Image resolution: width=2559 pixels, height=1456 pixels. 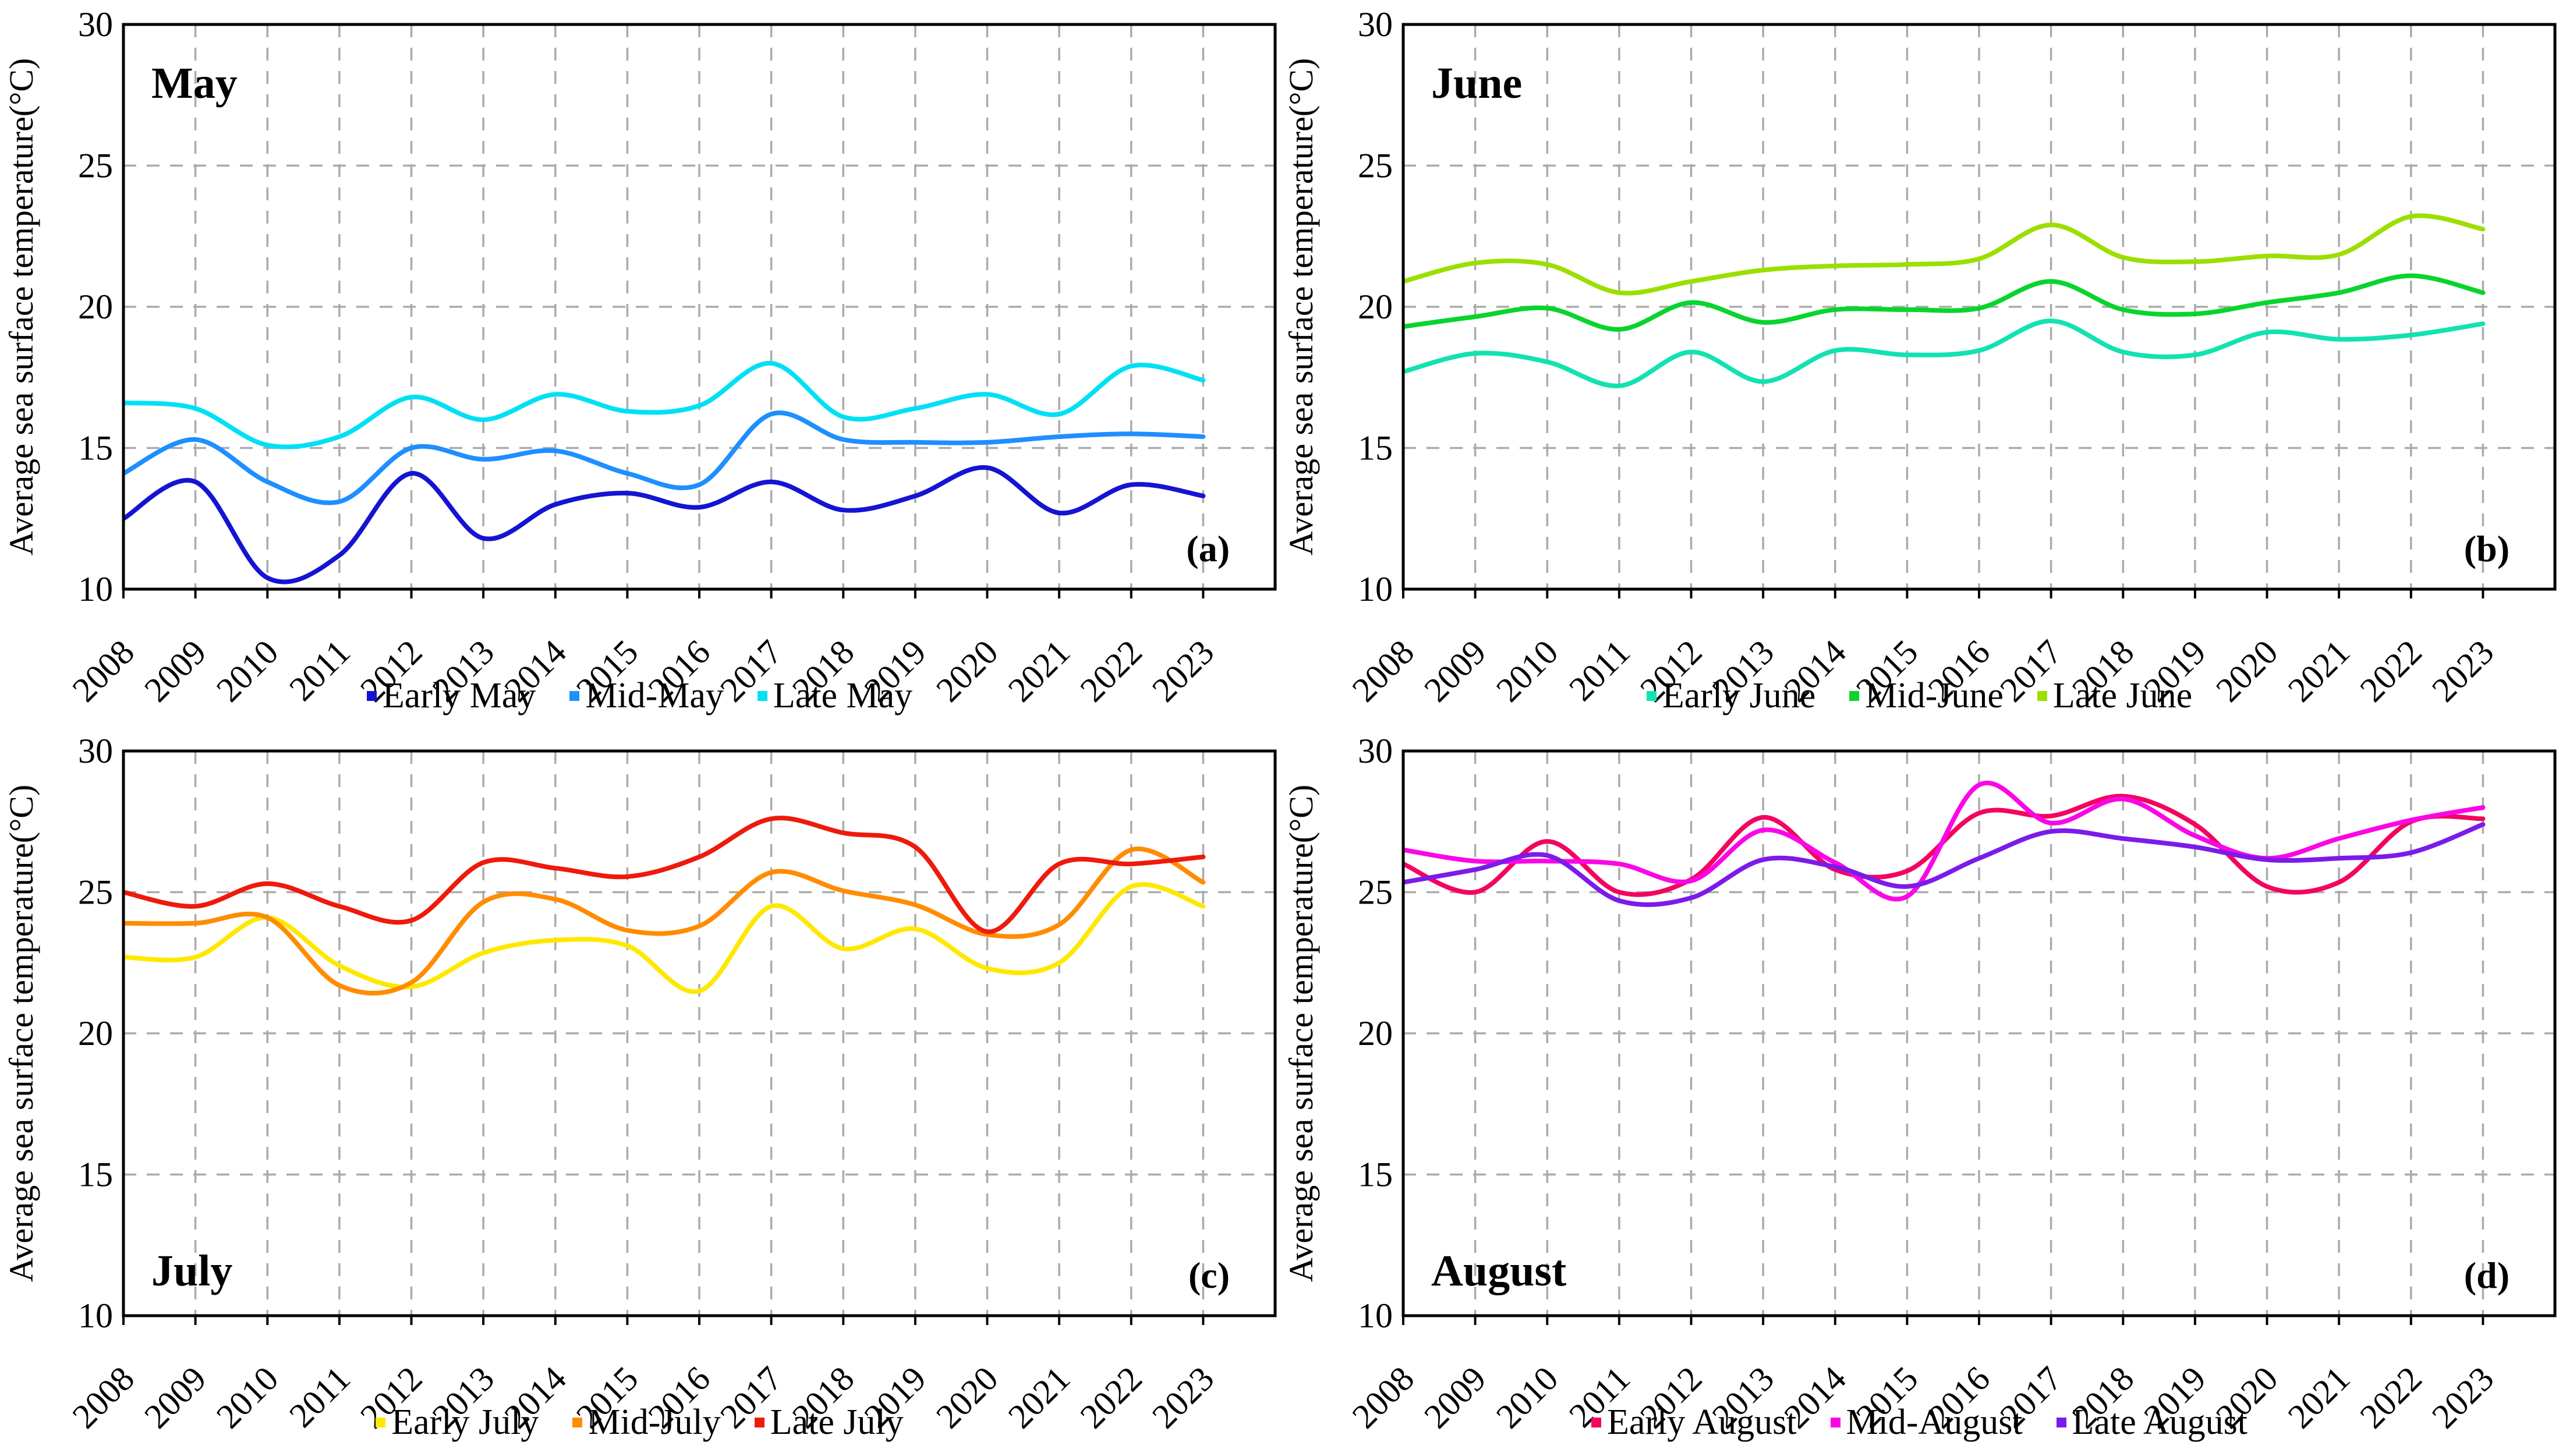 What do you see at coordinates (1934, 1422) in the screenshot?
I see `legend-label: Mid-August` at bounding box center [1934, 1422].